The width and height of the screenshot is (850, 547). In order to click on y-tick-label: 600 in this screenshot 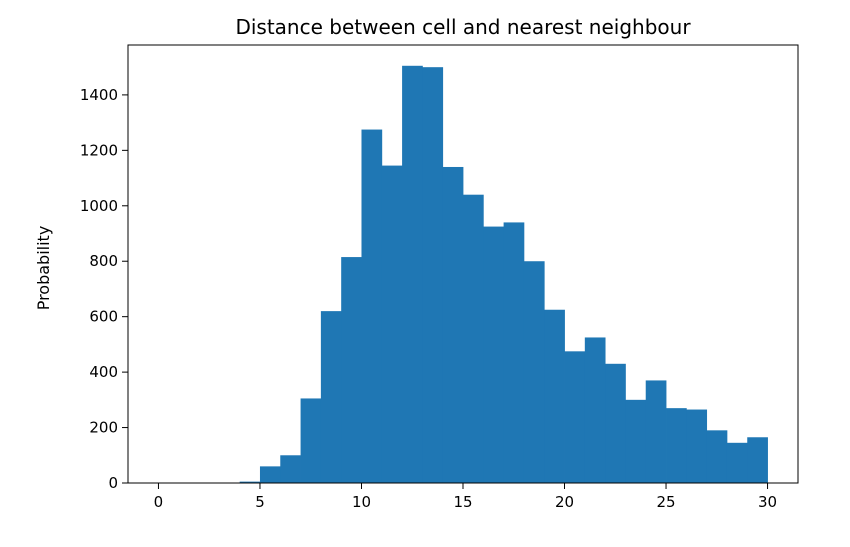, I will do `click(103, 317)`.